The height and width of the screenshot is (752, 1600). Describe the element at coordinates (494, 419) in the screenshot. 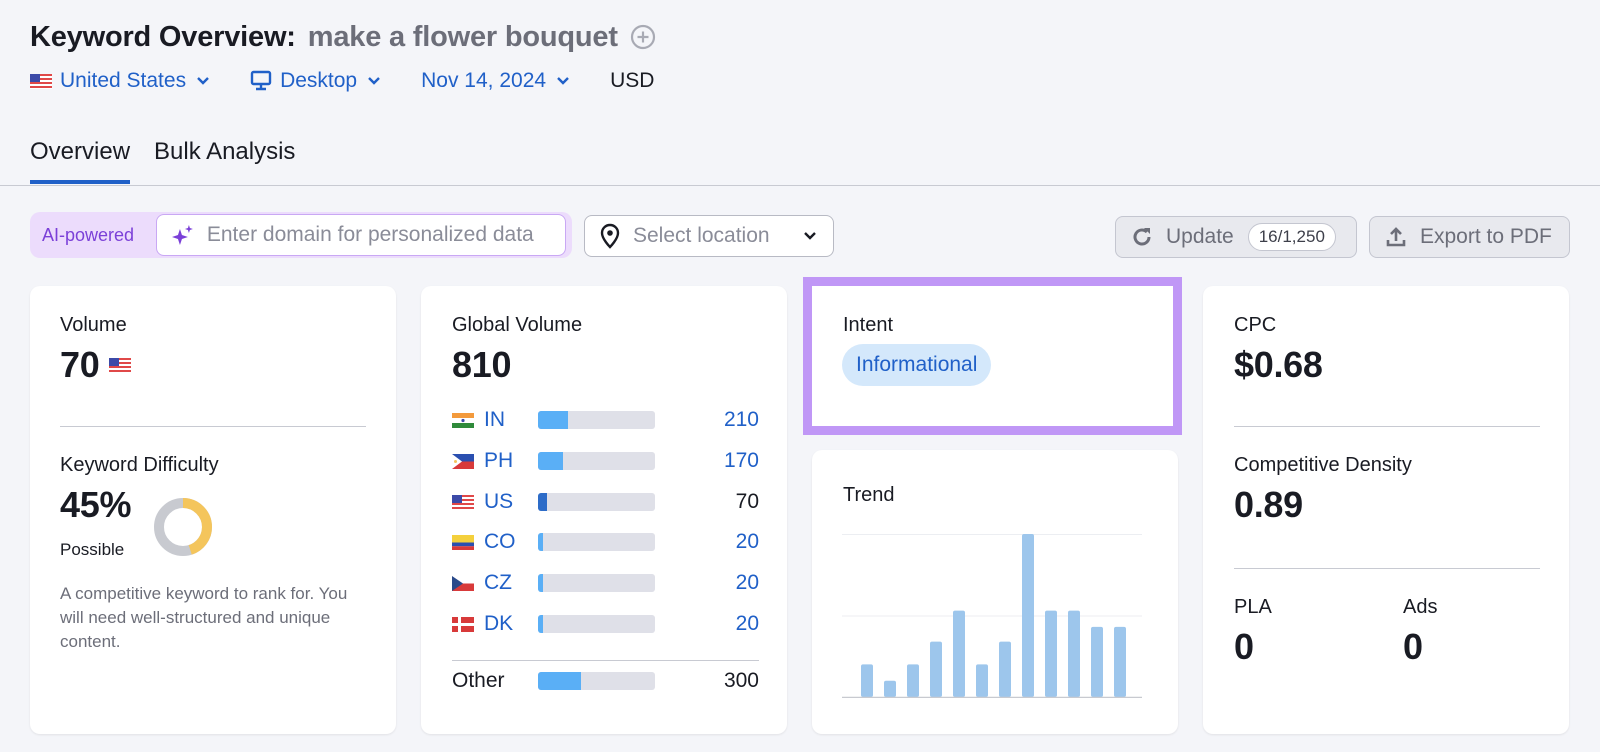

I see `country-code-link: IN` at that location.